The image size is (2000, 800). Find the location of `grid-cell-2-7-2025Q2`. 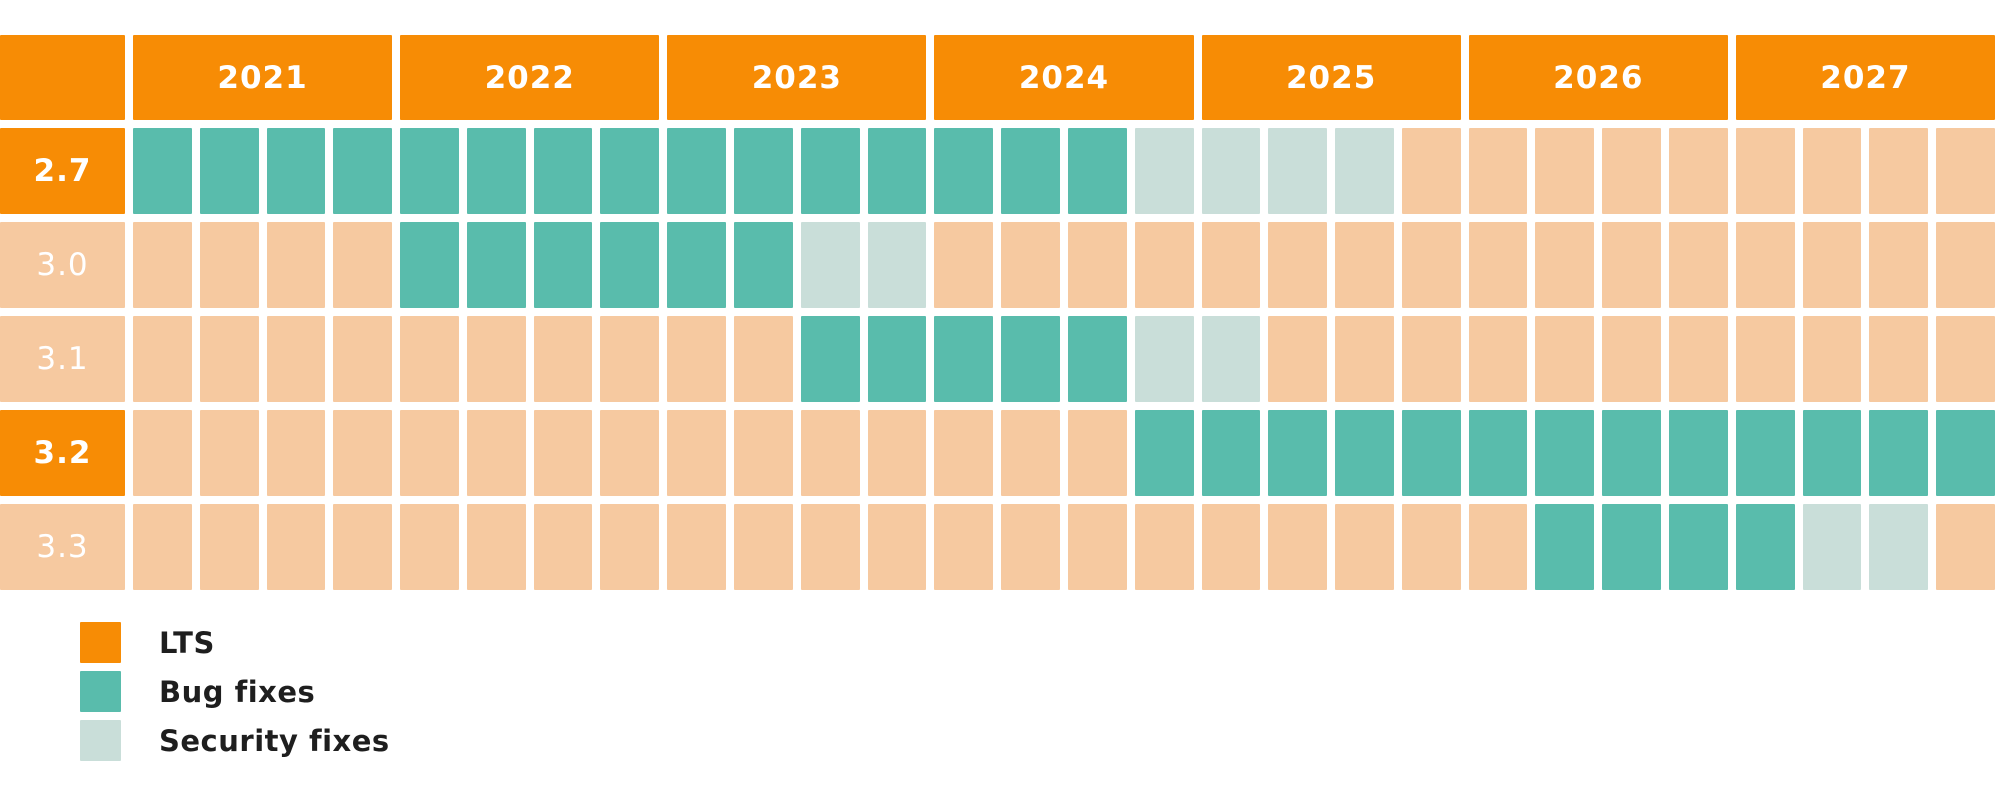

grid-cell-2-7-2025Q2 is located at coordinates (1298, 171).